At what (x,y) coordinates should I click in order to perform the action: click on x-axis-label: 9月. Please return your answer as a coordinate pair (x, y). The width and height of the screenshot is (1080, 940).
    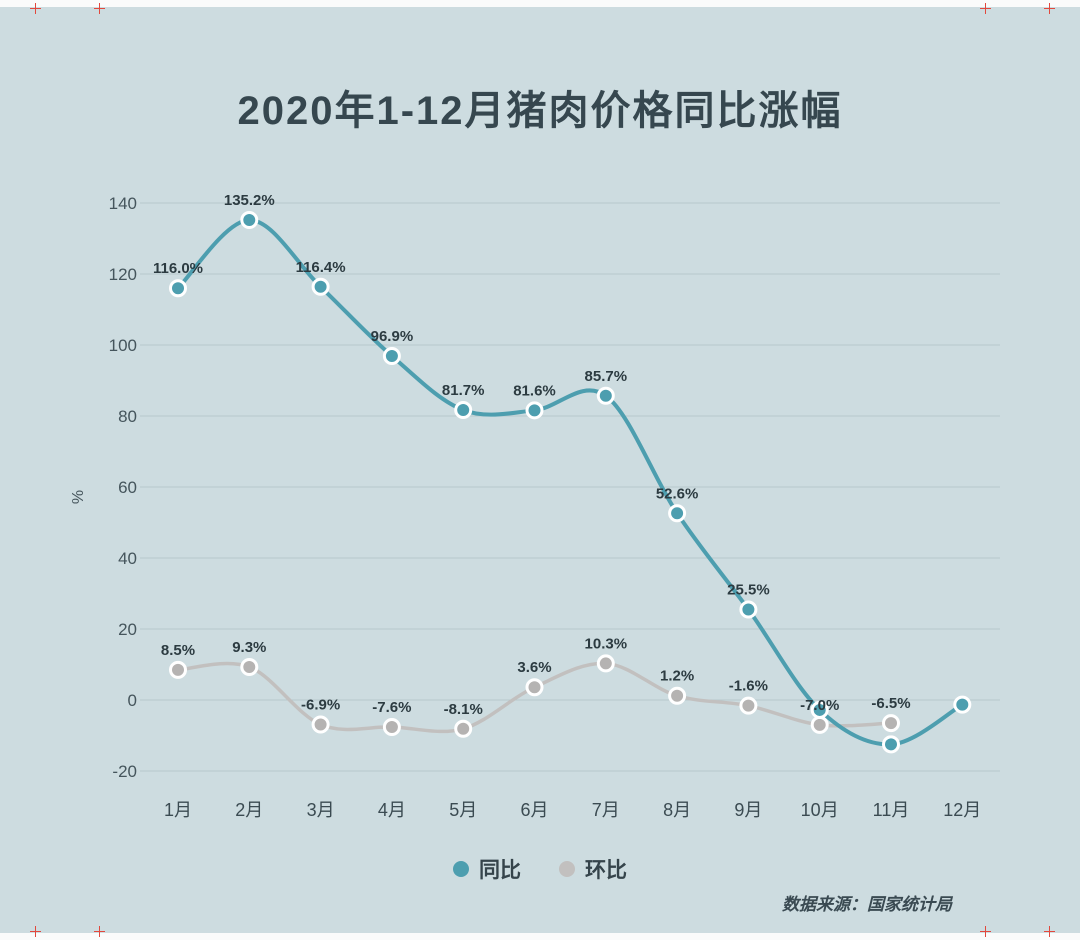
    Looking at the image, I should click on (748, 810).